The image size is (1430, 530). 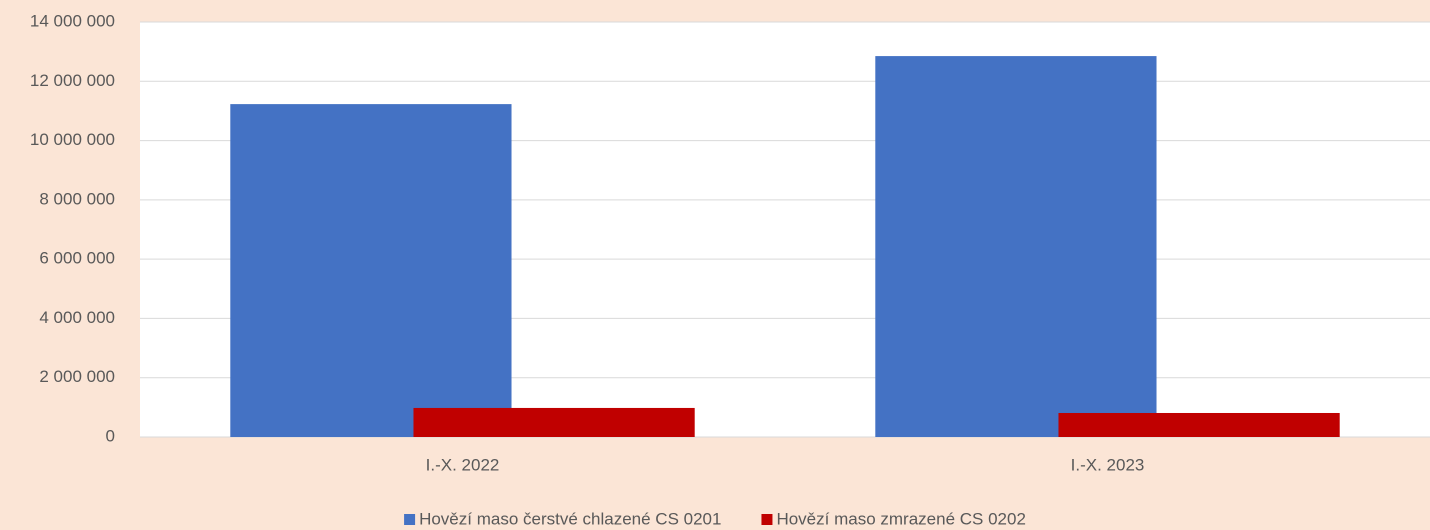 I want to click on x-tick-label: I.-X. 2023, so click(x=1108, y=464).